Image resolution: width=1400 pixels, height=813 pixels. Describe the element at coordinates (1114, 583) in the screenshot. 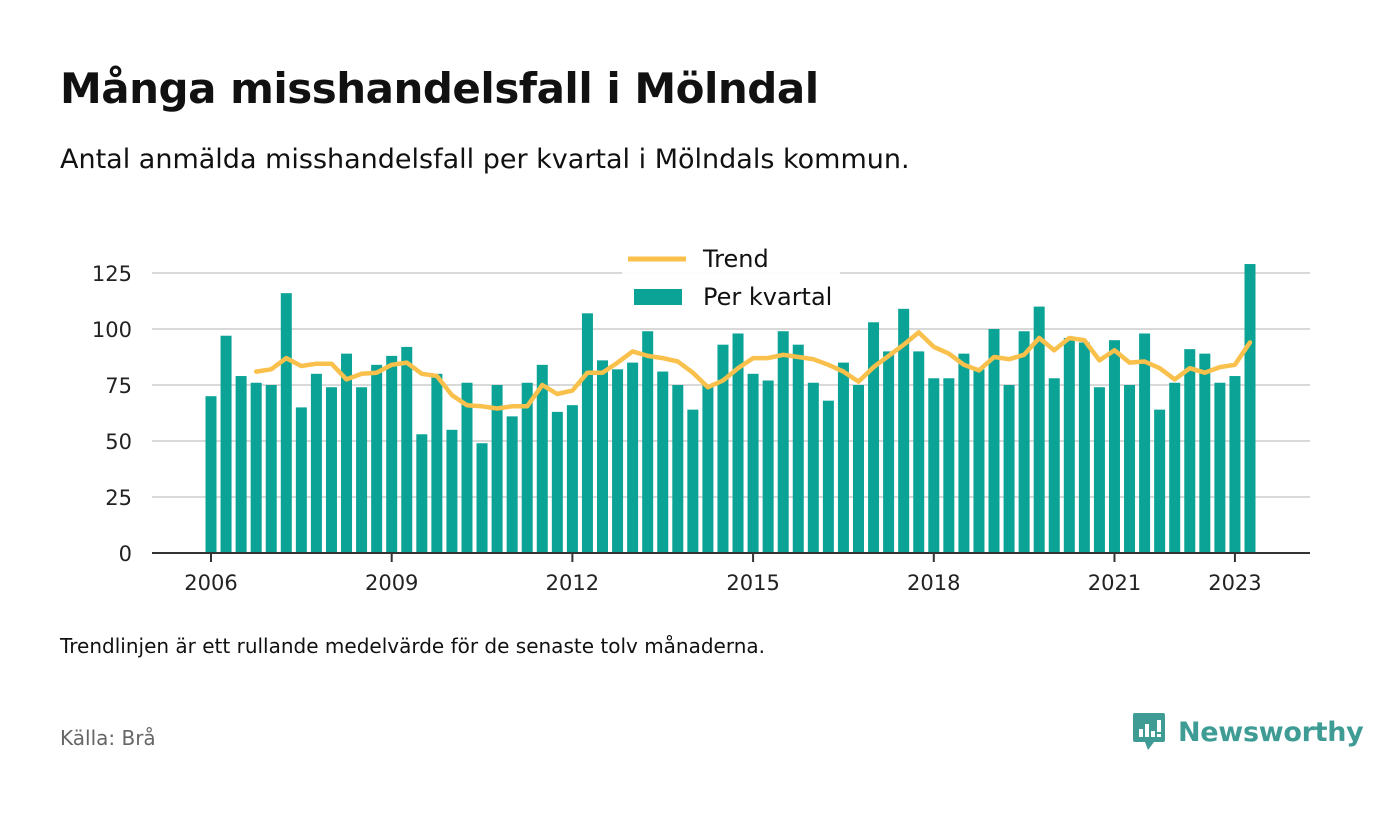

I see `x-tick-label: 2021` at that location.